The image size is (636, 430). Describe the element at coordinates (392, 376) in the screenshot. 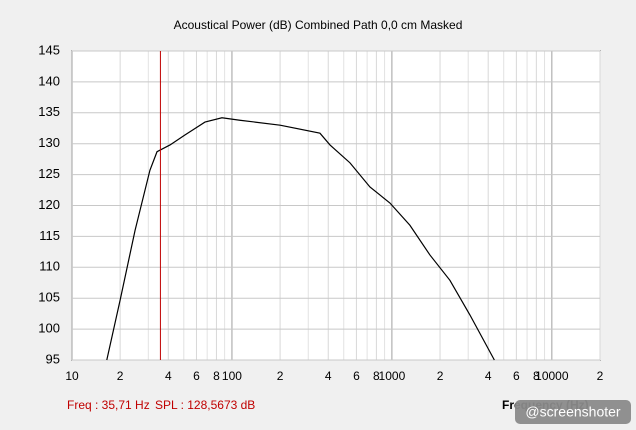

I see `x-tick-label: 1000` at that location.